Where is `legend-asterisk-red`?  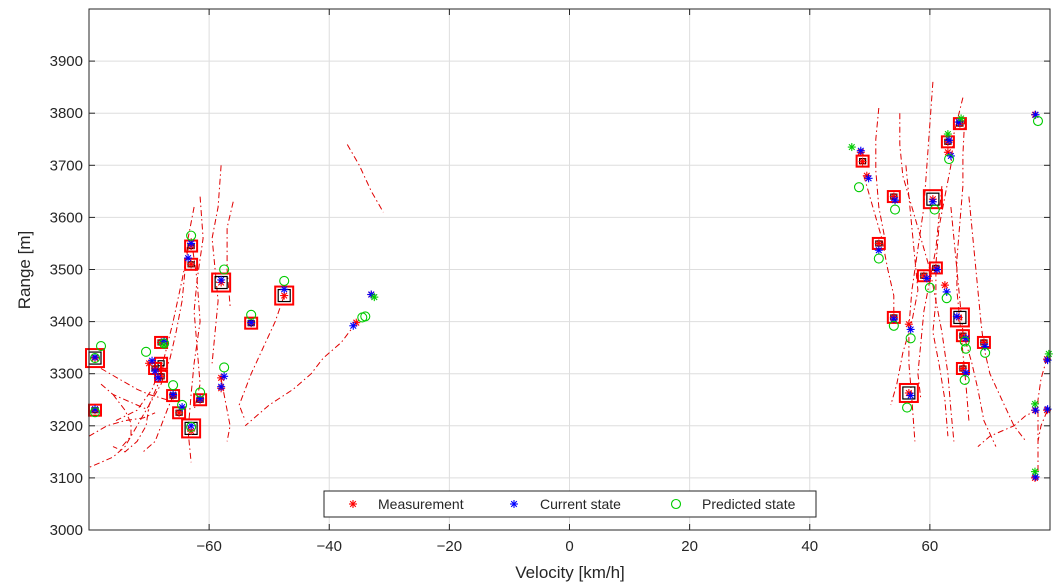 legend-asterisk-red is located at coordinates (353, 504).